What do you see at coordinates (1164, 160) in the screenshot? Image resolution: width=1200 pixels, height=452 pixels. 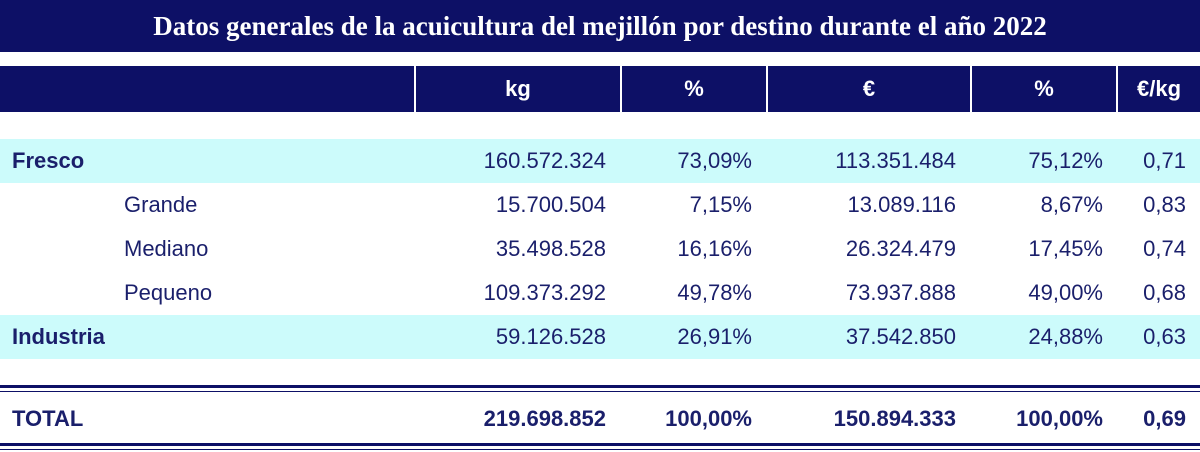 I see `cell-euro-per-kg: 0,71` at bounding box center [1164, 160].